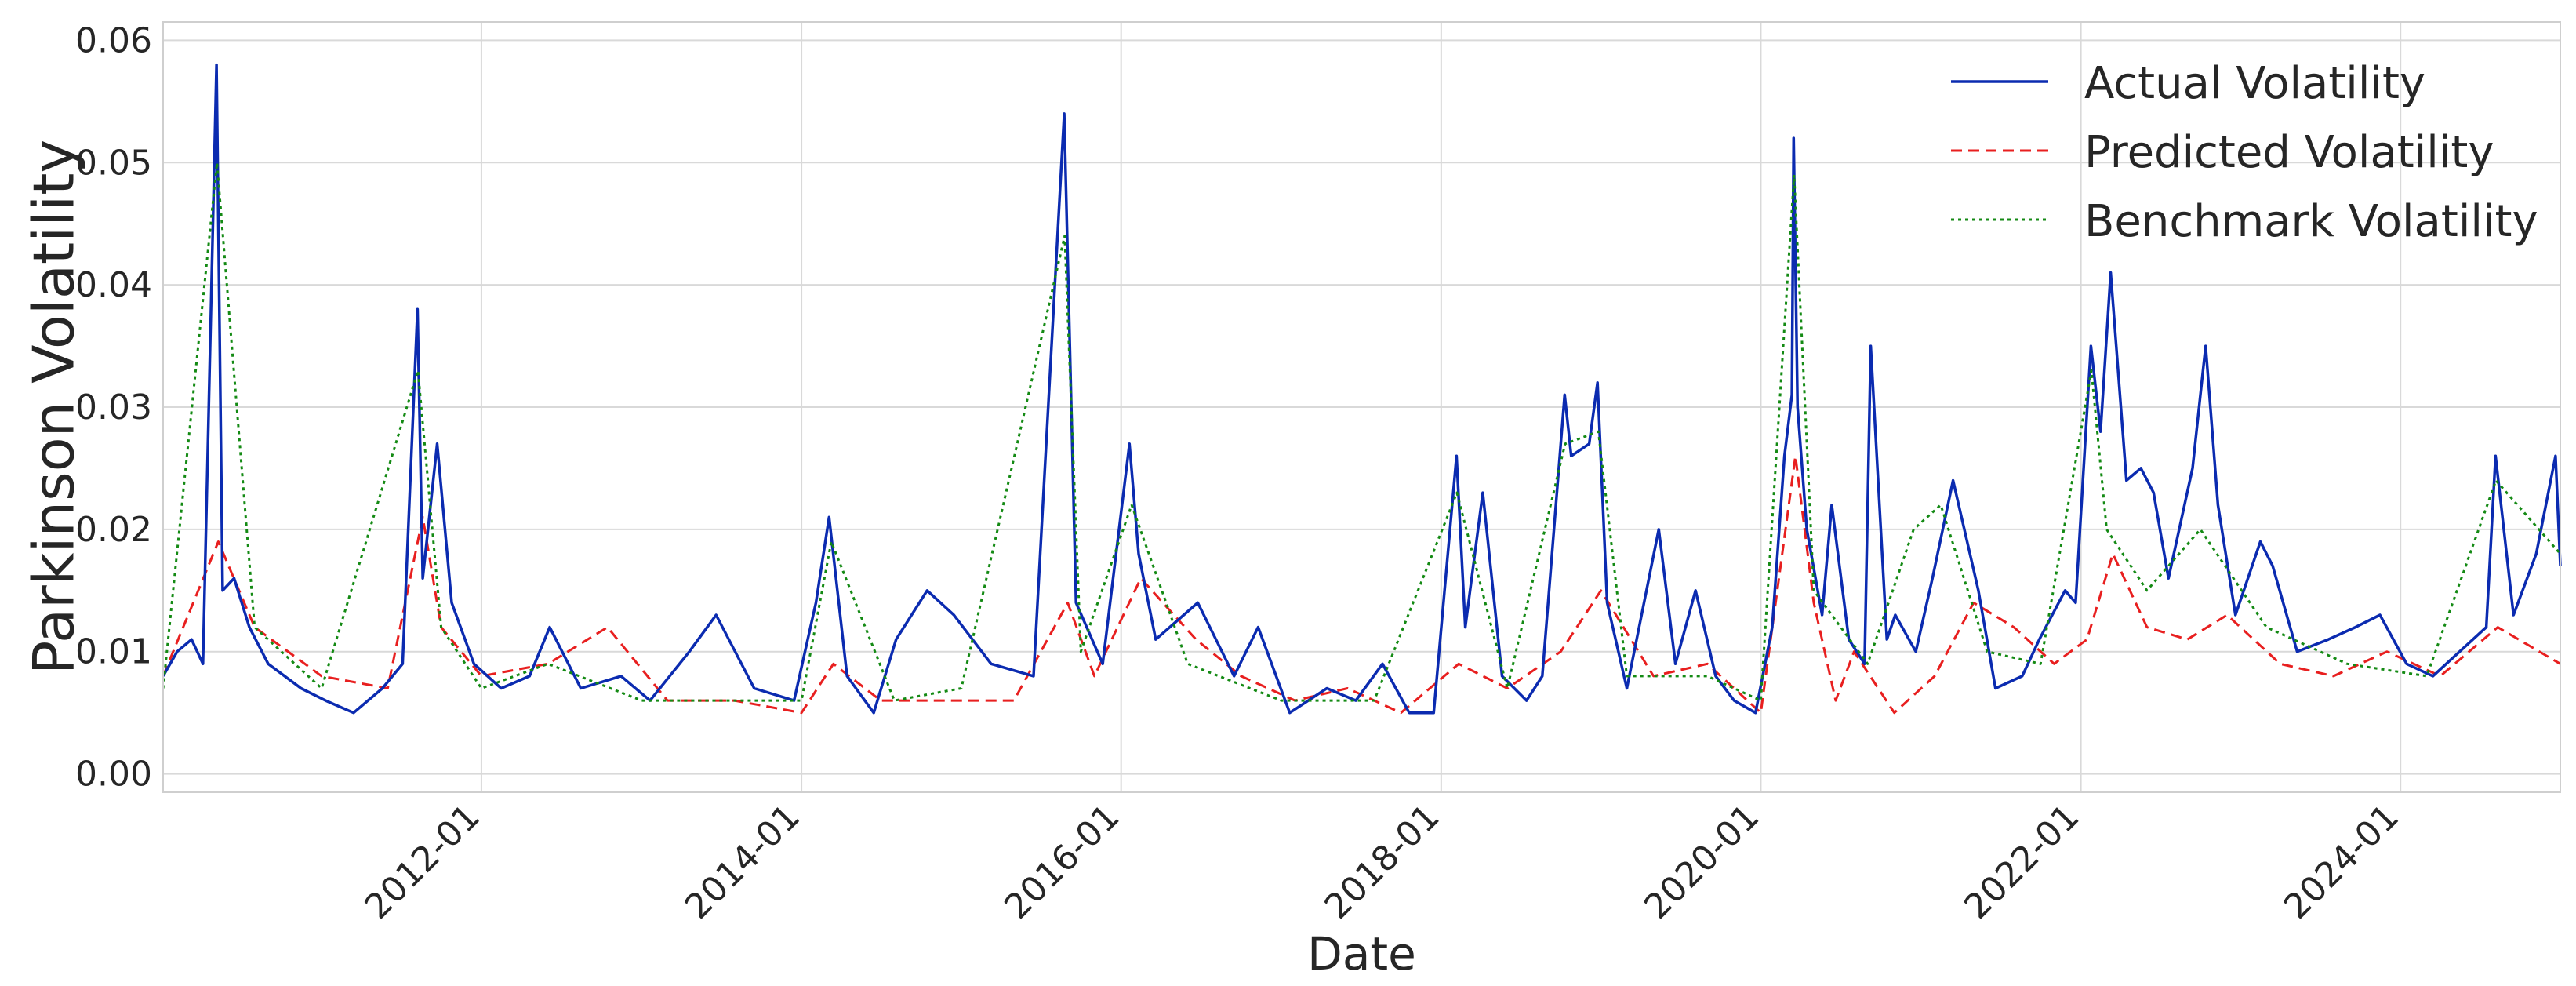 Image resolution: width=2576 pixels, height=986 pixels. I want to click on y-tick-label: 0.03, so click(113, 407).